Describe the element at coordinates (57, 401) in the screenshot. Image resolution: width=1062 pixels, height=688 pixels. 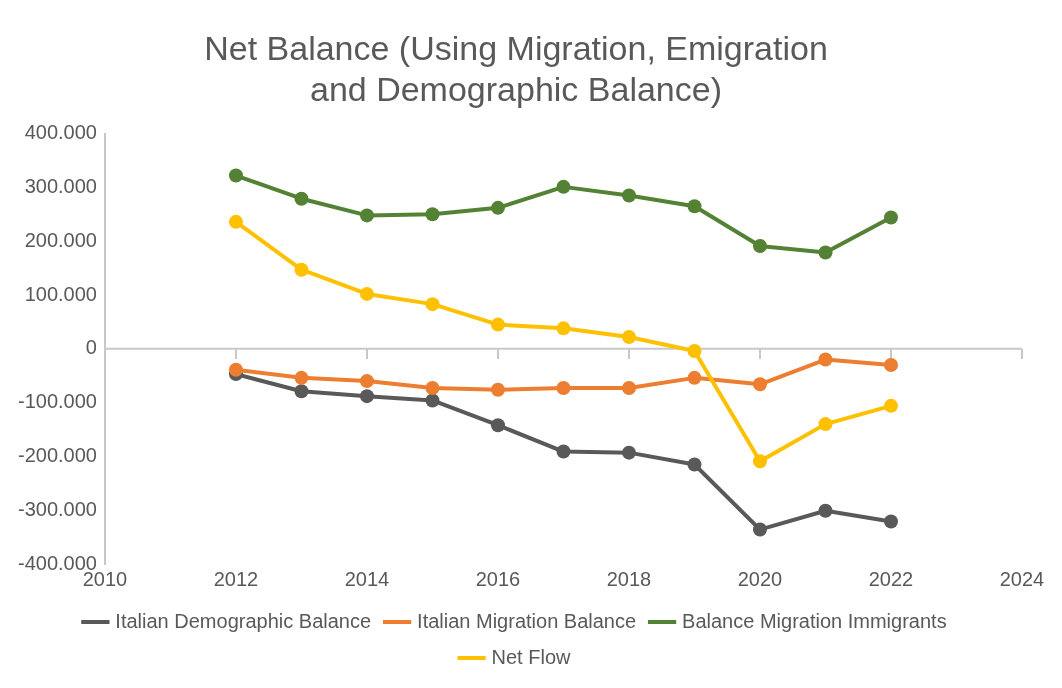
I see `y-tick-label: -100.000` at that location.